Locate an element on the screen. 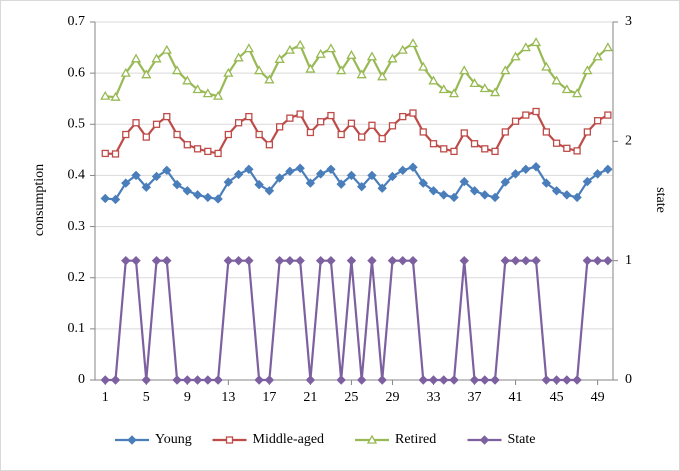  y-tick-label: 0.5 is located at coordinates (77, 124).